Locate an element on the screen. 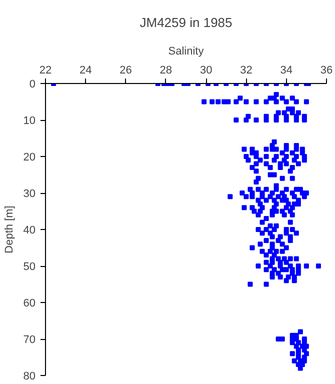 This screenshot has width=335, height=384. y-axis-title: Depth [m] is located at coordinates (9, 230).